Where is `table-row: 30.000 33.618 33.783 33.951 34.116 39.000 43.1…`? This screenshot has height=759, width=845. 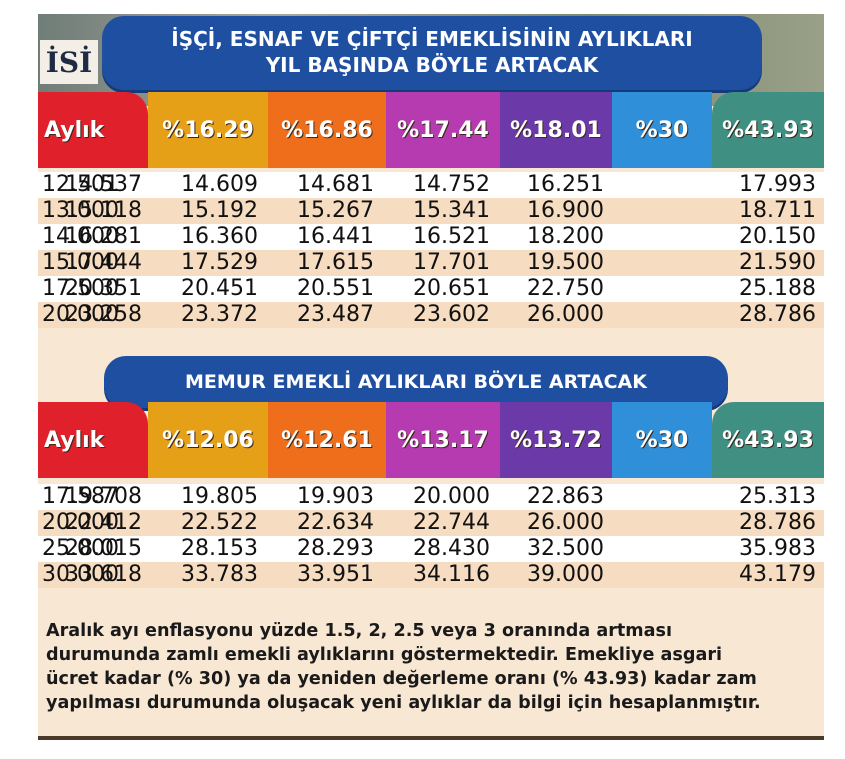 table-row: 30.000 33.618 33.783 33.951 34.116 39.000 43.1… is located at coordinates (431, 575).